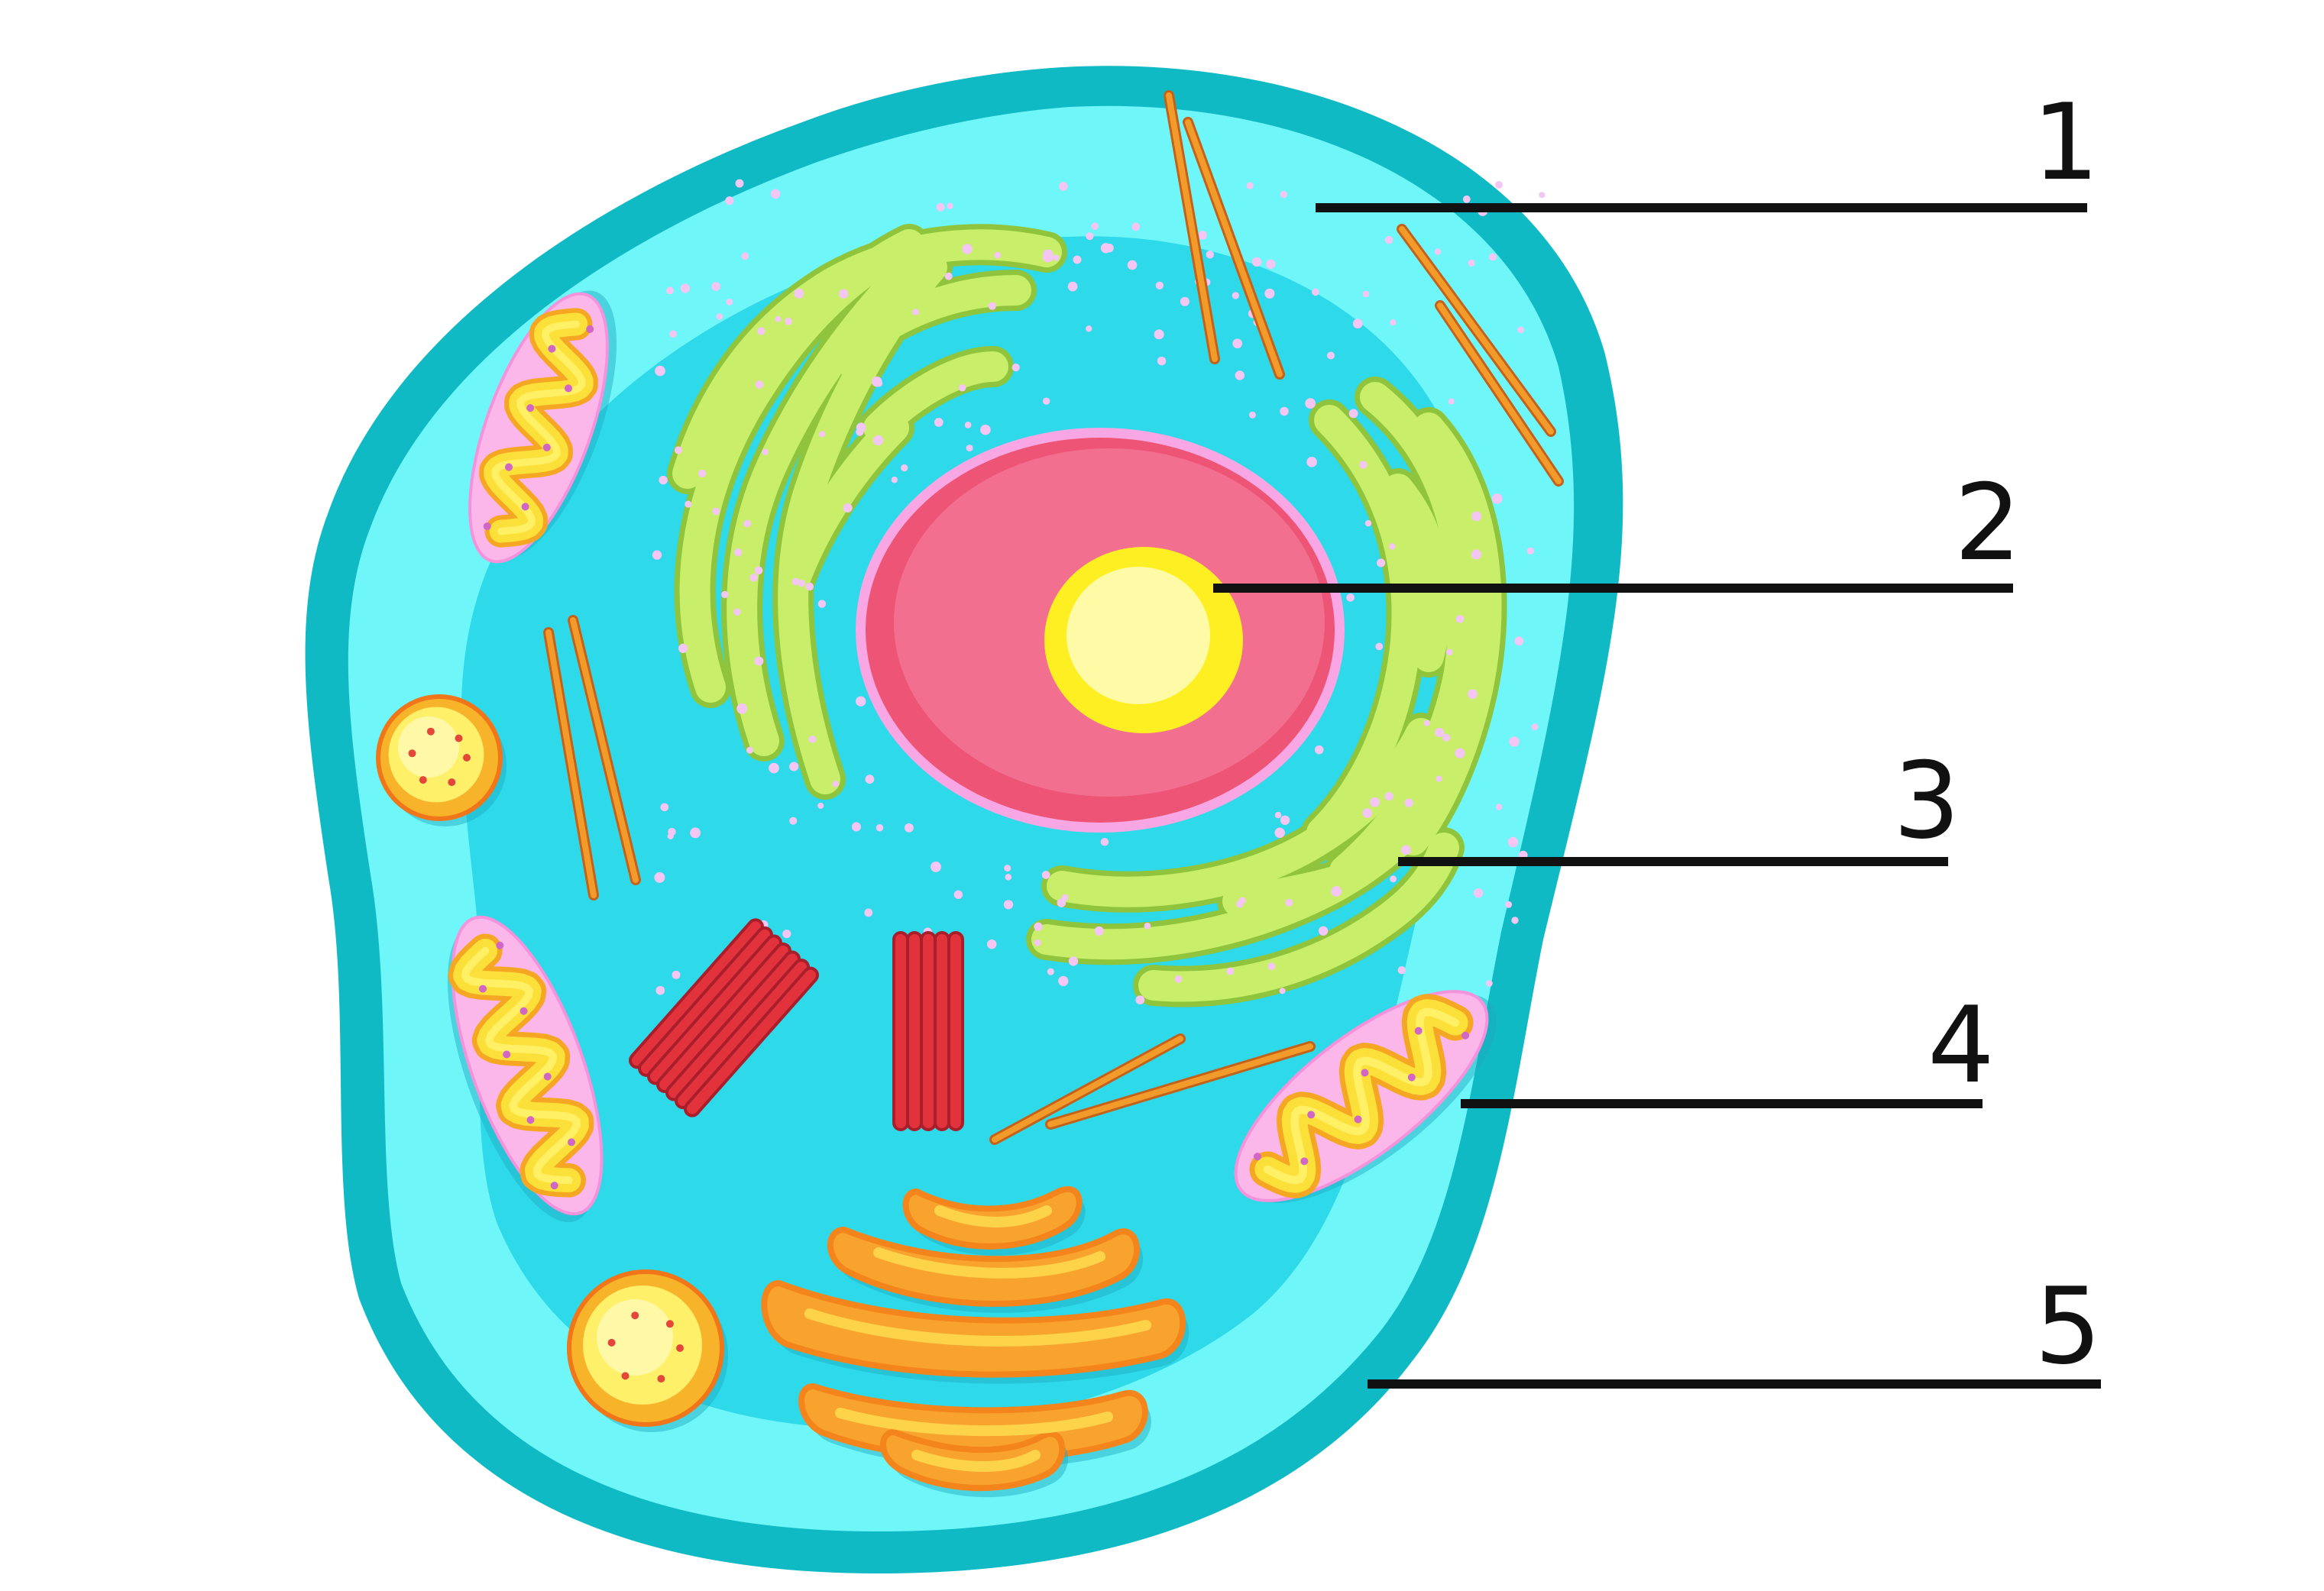  What do you see at coordinates (1961, 1045) in the screenshot?
I see `label-number-4: 4` at bounding box center [1961, 1045].